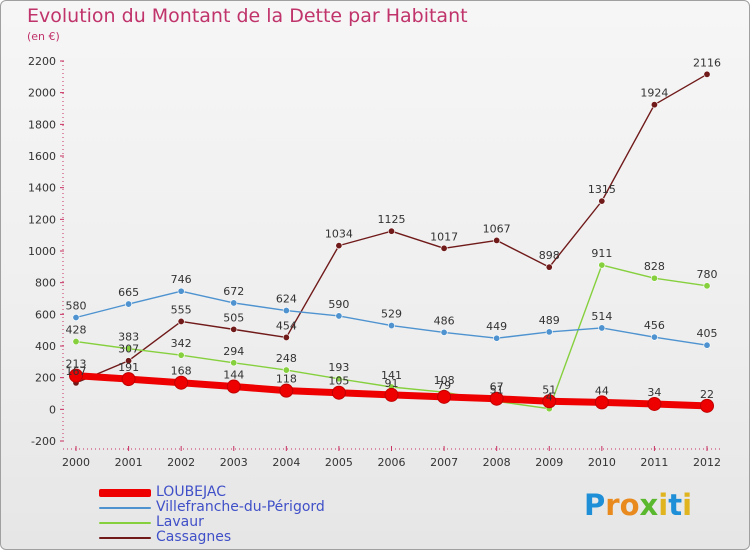 The height and width of the screenshot is (550, 750). Describe the element at coordinates (42, 188) in the screenshot. I see `y-tick-label: 1400` at that location.